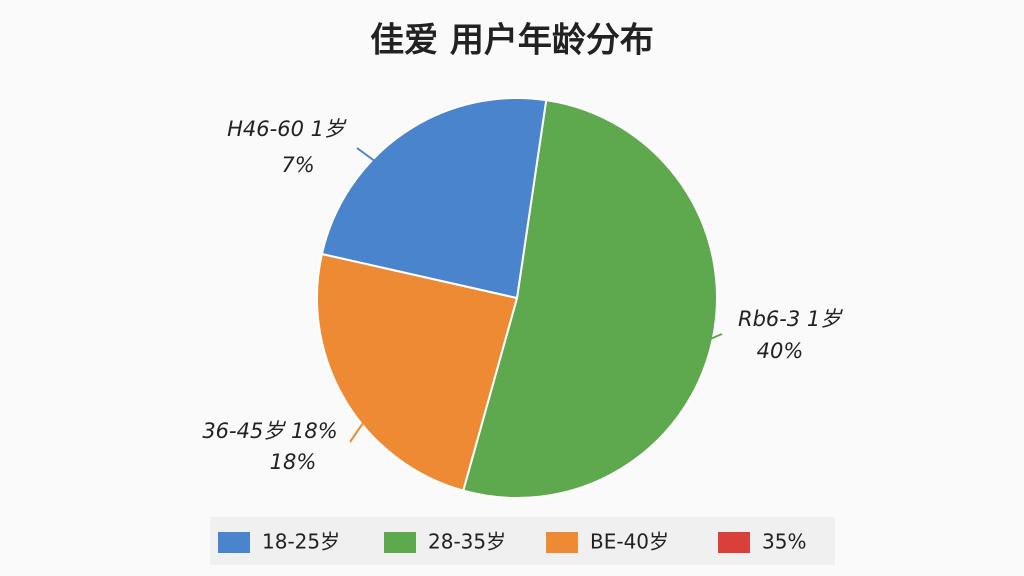  I want to click on chart-title: 佳爱 用户年龄分布, so click(512, 41).